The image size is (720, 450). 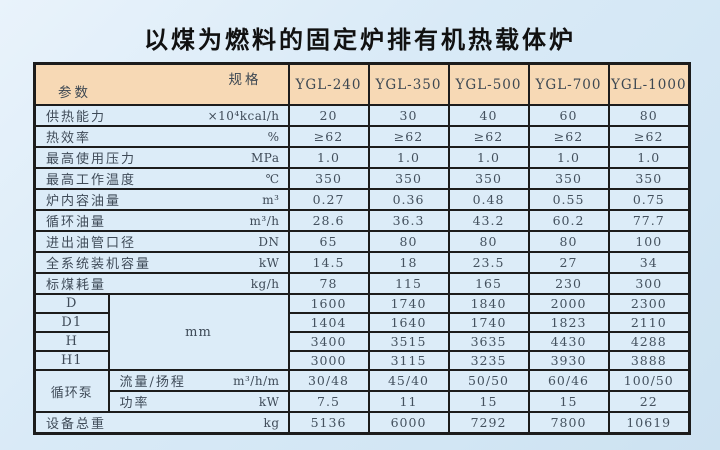 I want to click on value-cell: 80, so click(x=568, y=241).